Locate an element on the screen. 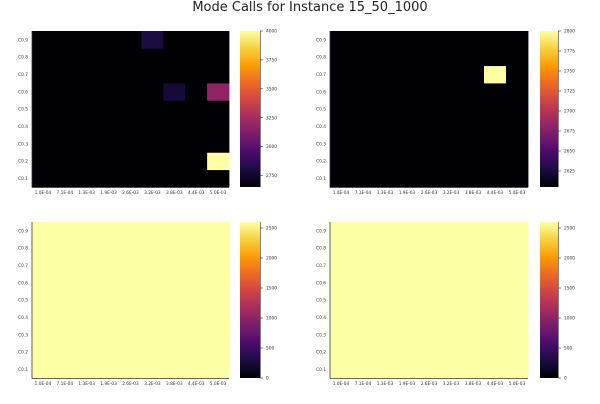 The image size is (600, 404). x-tick-label: 4.4E-03 is located at coordinates (196, 193).